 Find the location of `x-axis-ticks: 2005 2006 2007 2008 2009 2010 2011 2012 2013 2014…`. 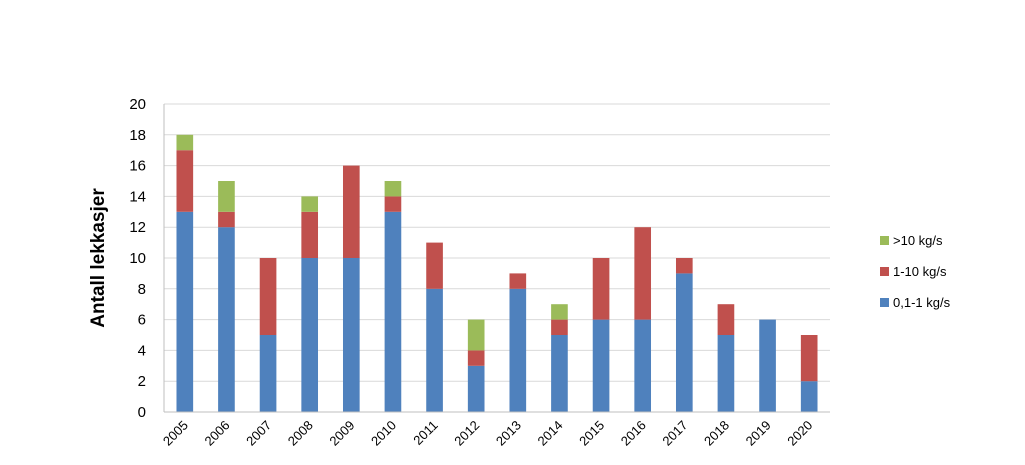

x-axis-ticks: 2005 2006 2007 2008 2009 2010 2011 2012 2013 2014… is located at coordinates (487, 433).